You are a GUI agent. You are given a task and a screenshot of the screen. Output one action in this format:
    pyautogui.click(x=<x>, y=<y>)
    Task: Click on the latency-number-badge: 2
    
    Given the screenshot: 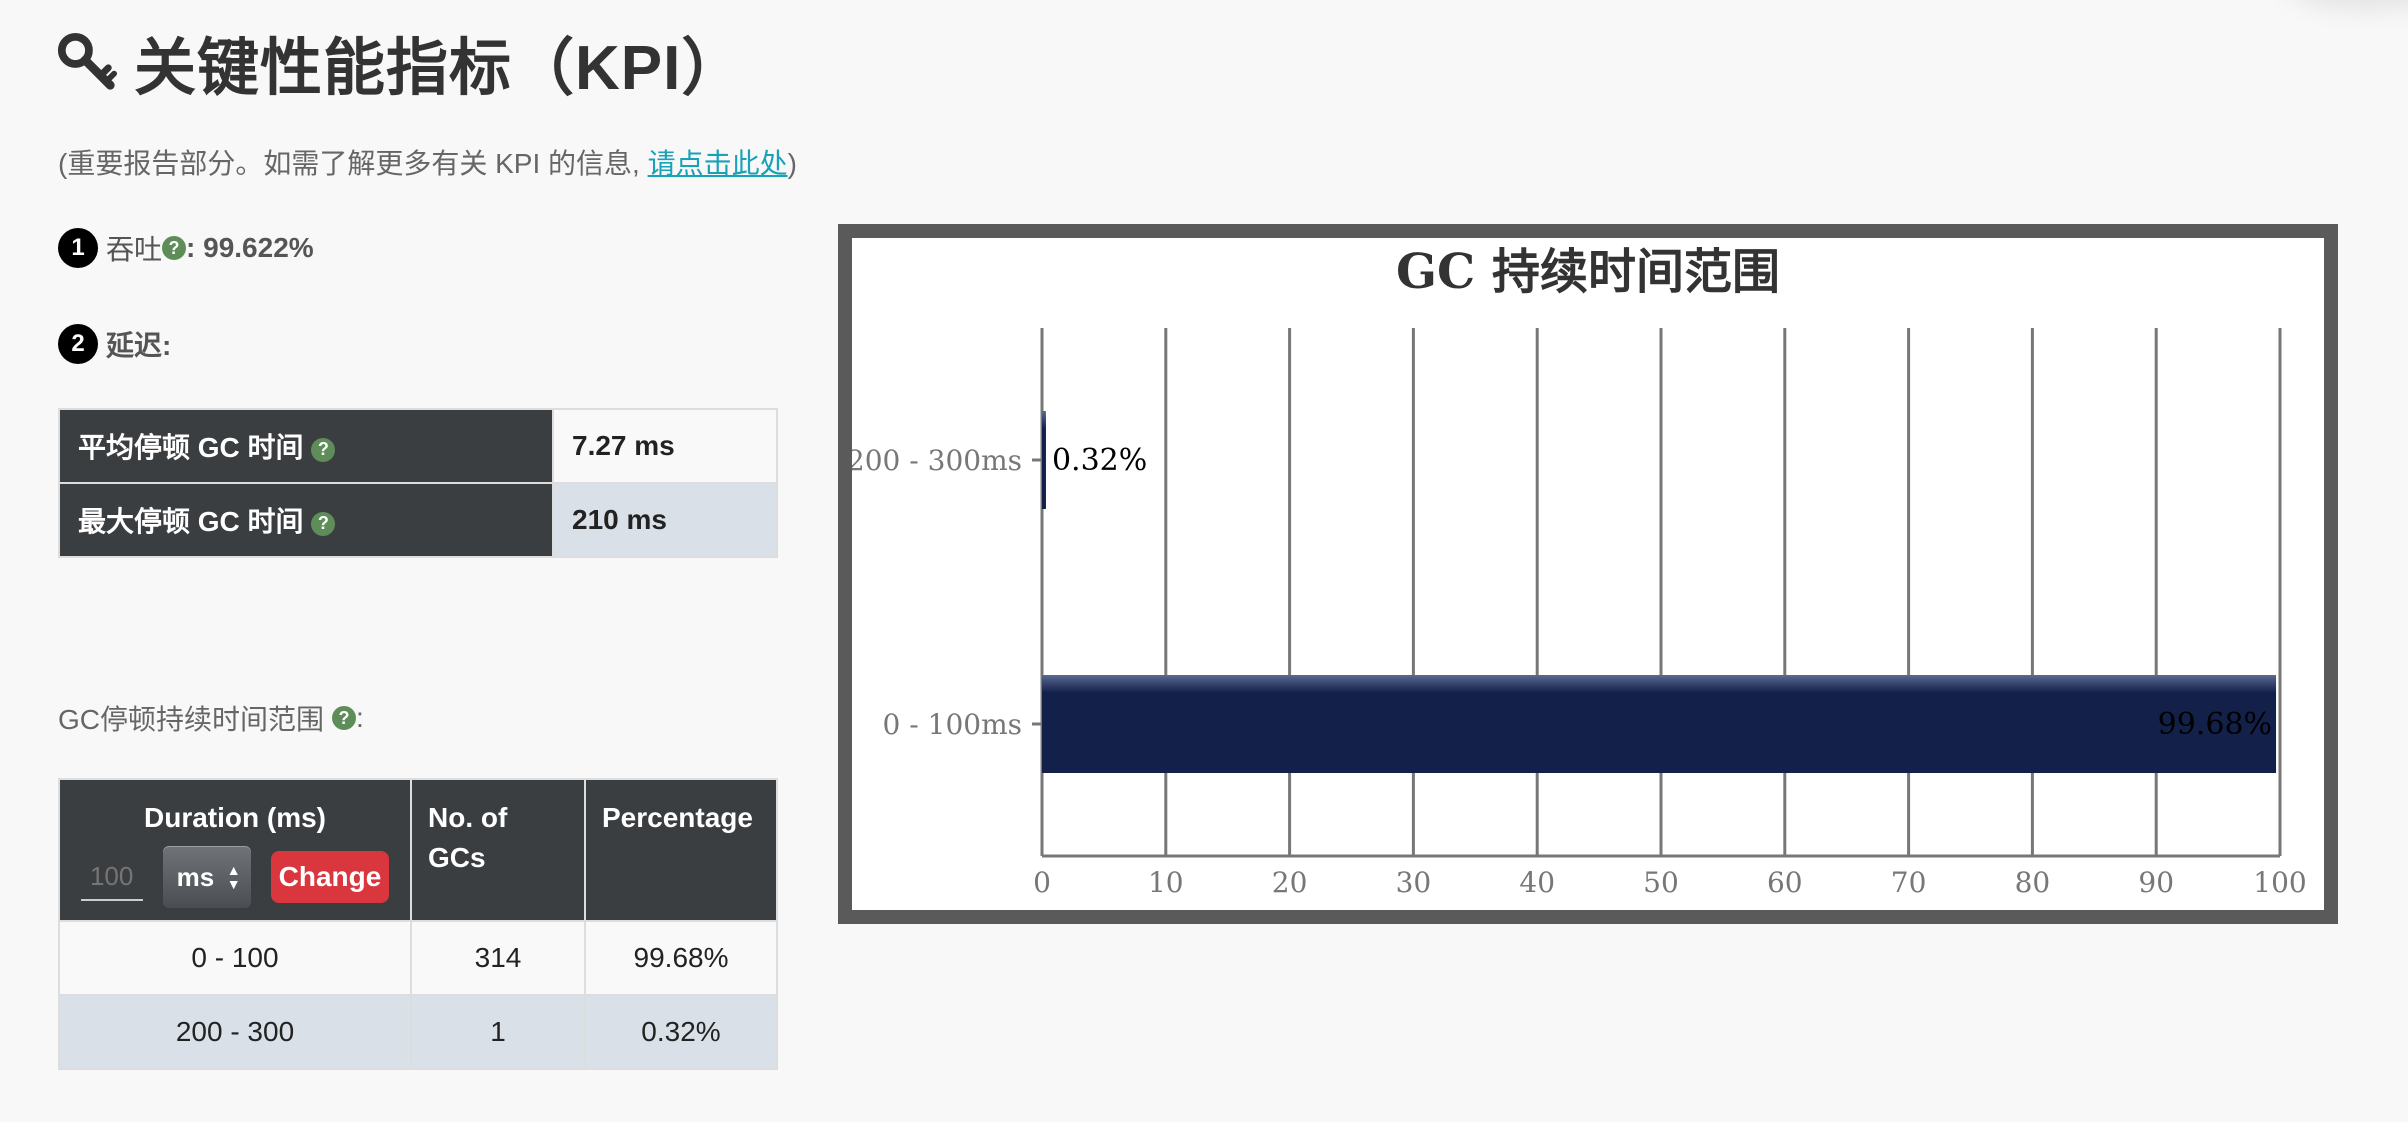 What is the action you would take?
    pyautogui.click(x=78, y=344)
    